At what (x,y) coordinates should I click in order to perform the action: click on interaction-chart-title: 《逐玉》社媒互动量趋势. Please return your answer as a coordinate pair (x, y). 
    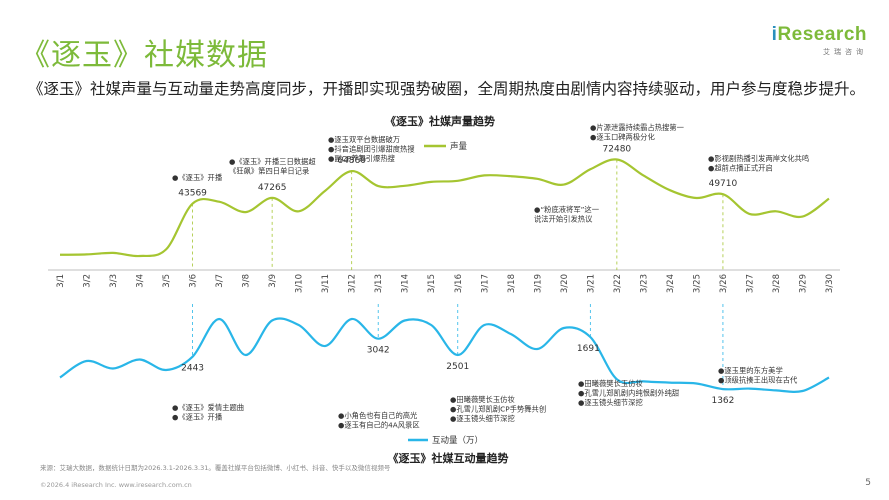
    Looking at the image, I should click on (448, 458).